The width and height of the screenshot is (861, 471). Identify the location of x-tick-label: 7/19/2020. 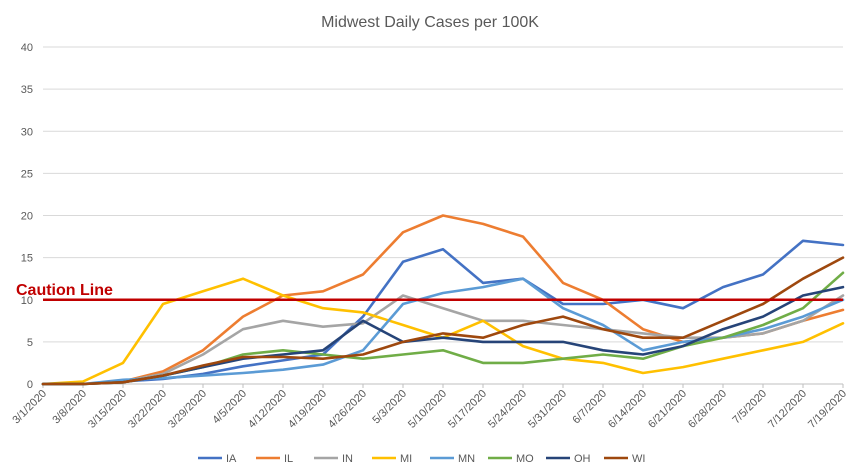
(827, 409).